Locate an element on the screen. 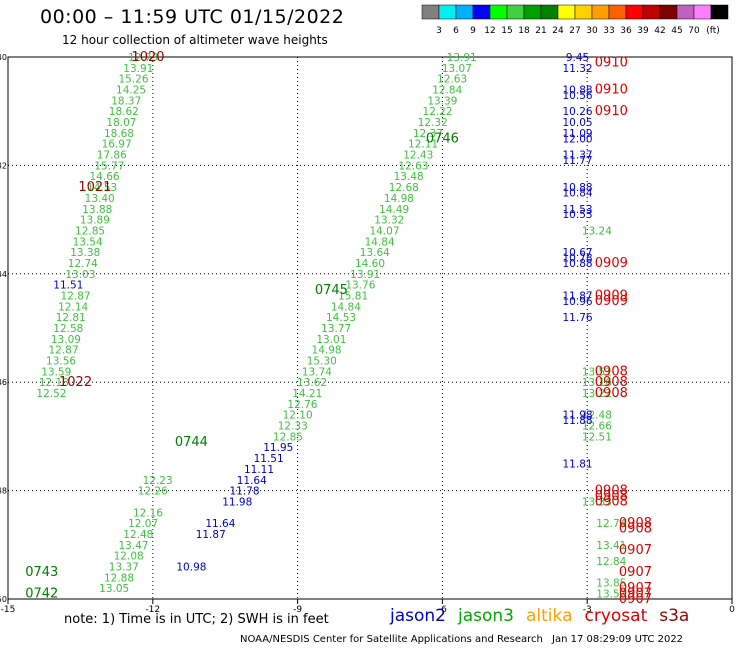 The width and height of the screenshot is (740, 650). data-label-jason3: 18.68 is located at coordinates (119, 134).